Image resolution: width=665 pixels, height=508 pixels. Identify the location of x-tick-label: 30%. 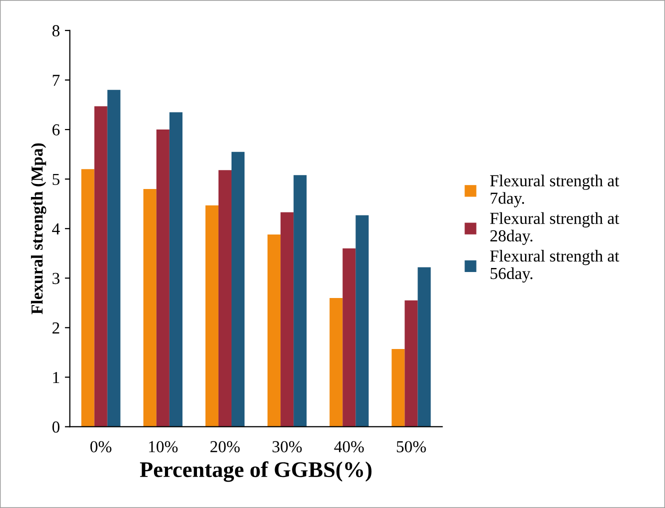
(287, 446).